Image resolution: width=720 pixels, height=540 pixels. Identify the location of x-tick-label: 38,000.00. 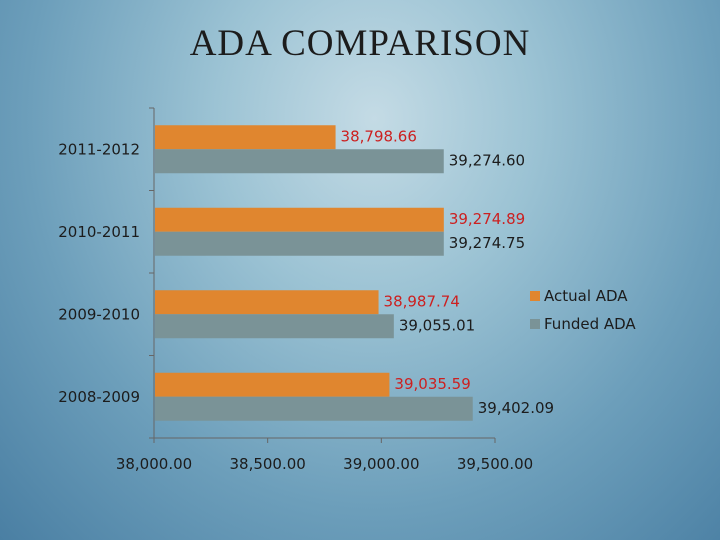
(154, 464).